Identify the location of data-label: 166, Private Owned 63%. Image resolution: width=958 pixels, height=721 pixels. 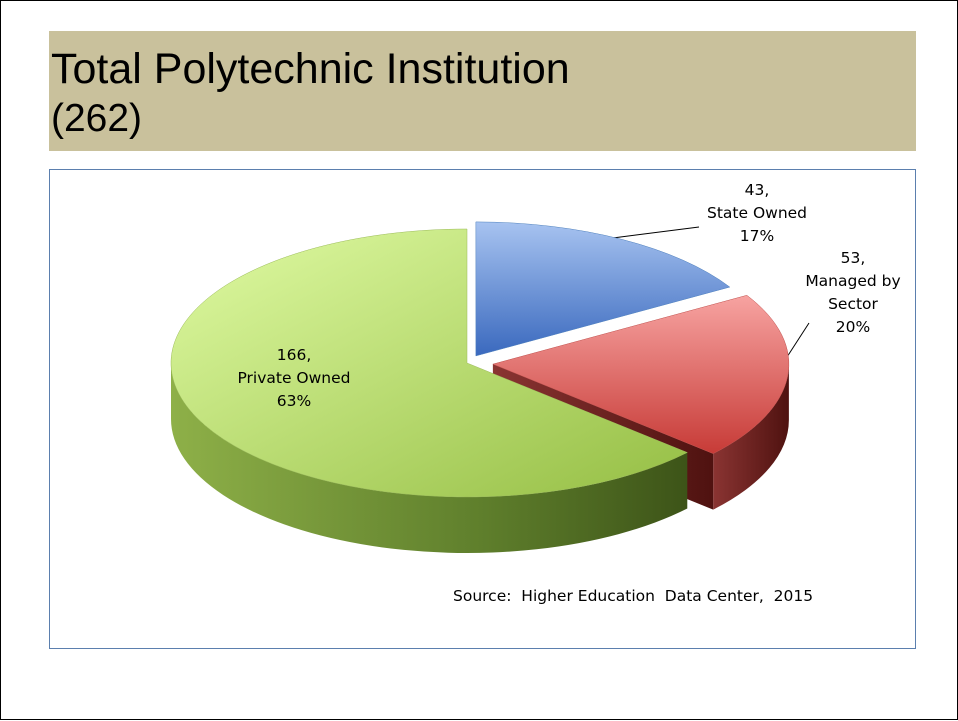
(294, 378).